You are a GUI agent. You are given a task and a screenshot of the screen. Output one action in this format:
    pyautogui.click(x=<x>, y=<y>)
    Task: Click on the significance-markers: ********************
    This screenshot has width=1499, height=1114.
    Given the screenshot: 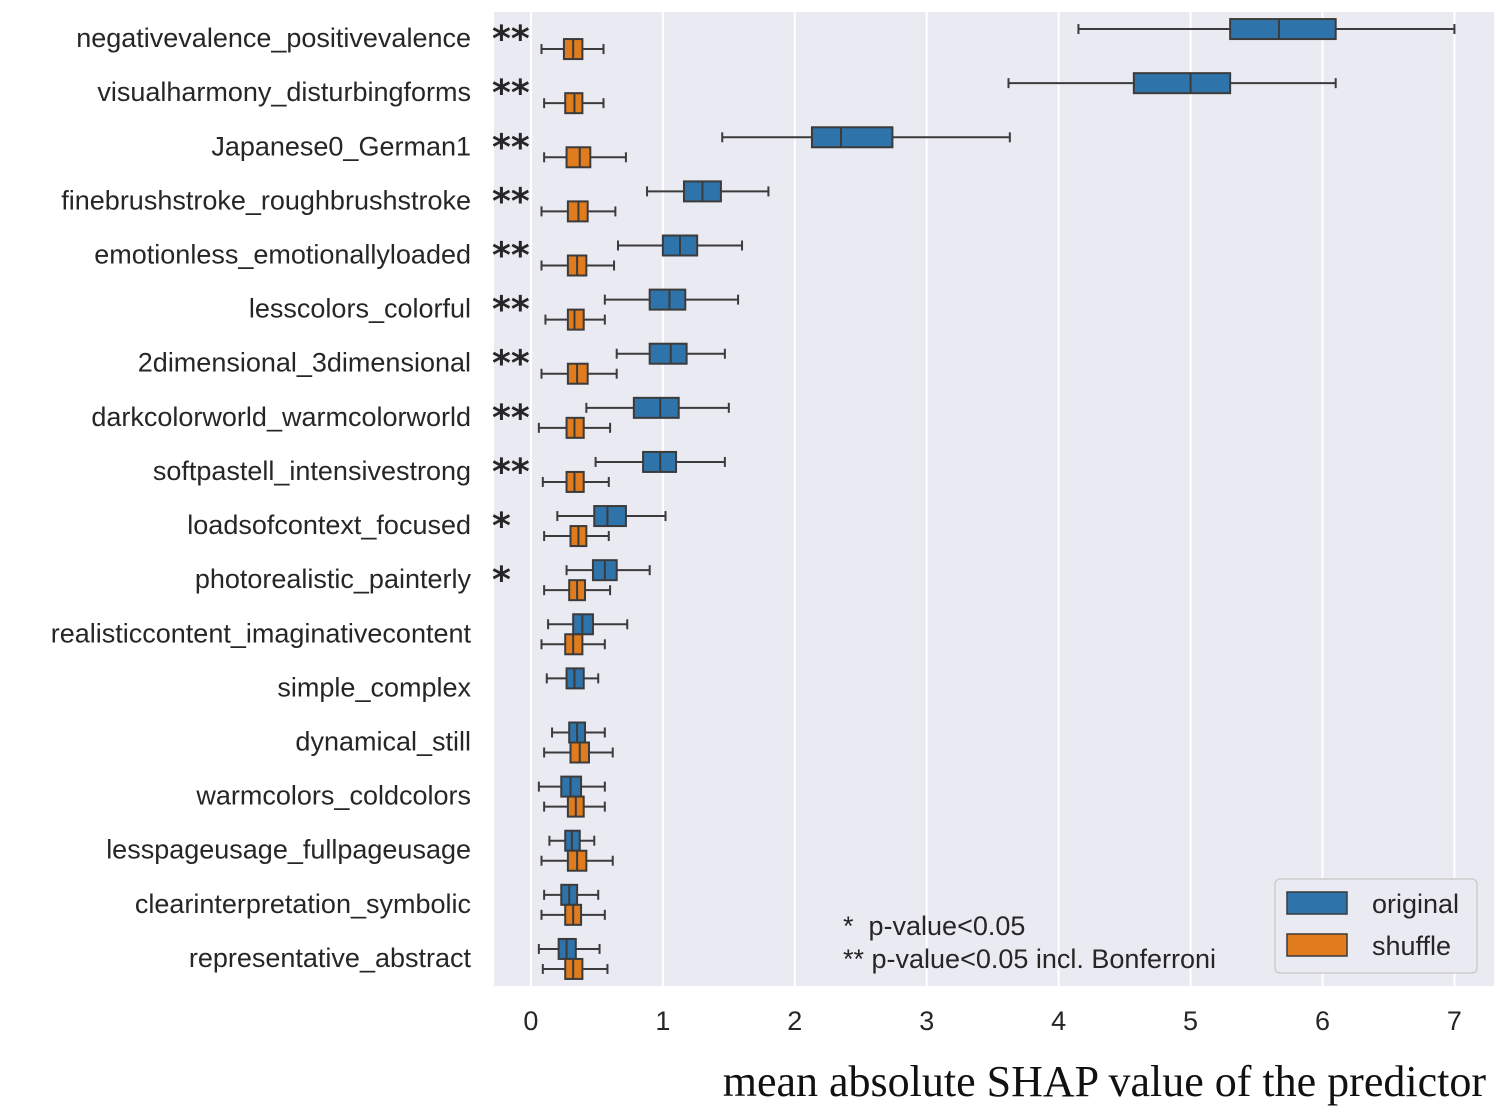 What is the action you would take?
    pyautogui.click(x=511, y=310)
    